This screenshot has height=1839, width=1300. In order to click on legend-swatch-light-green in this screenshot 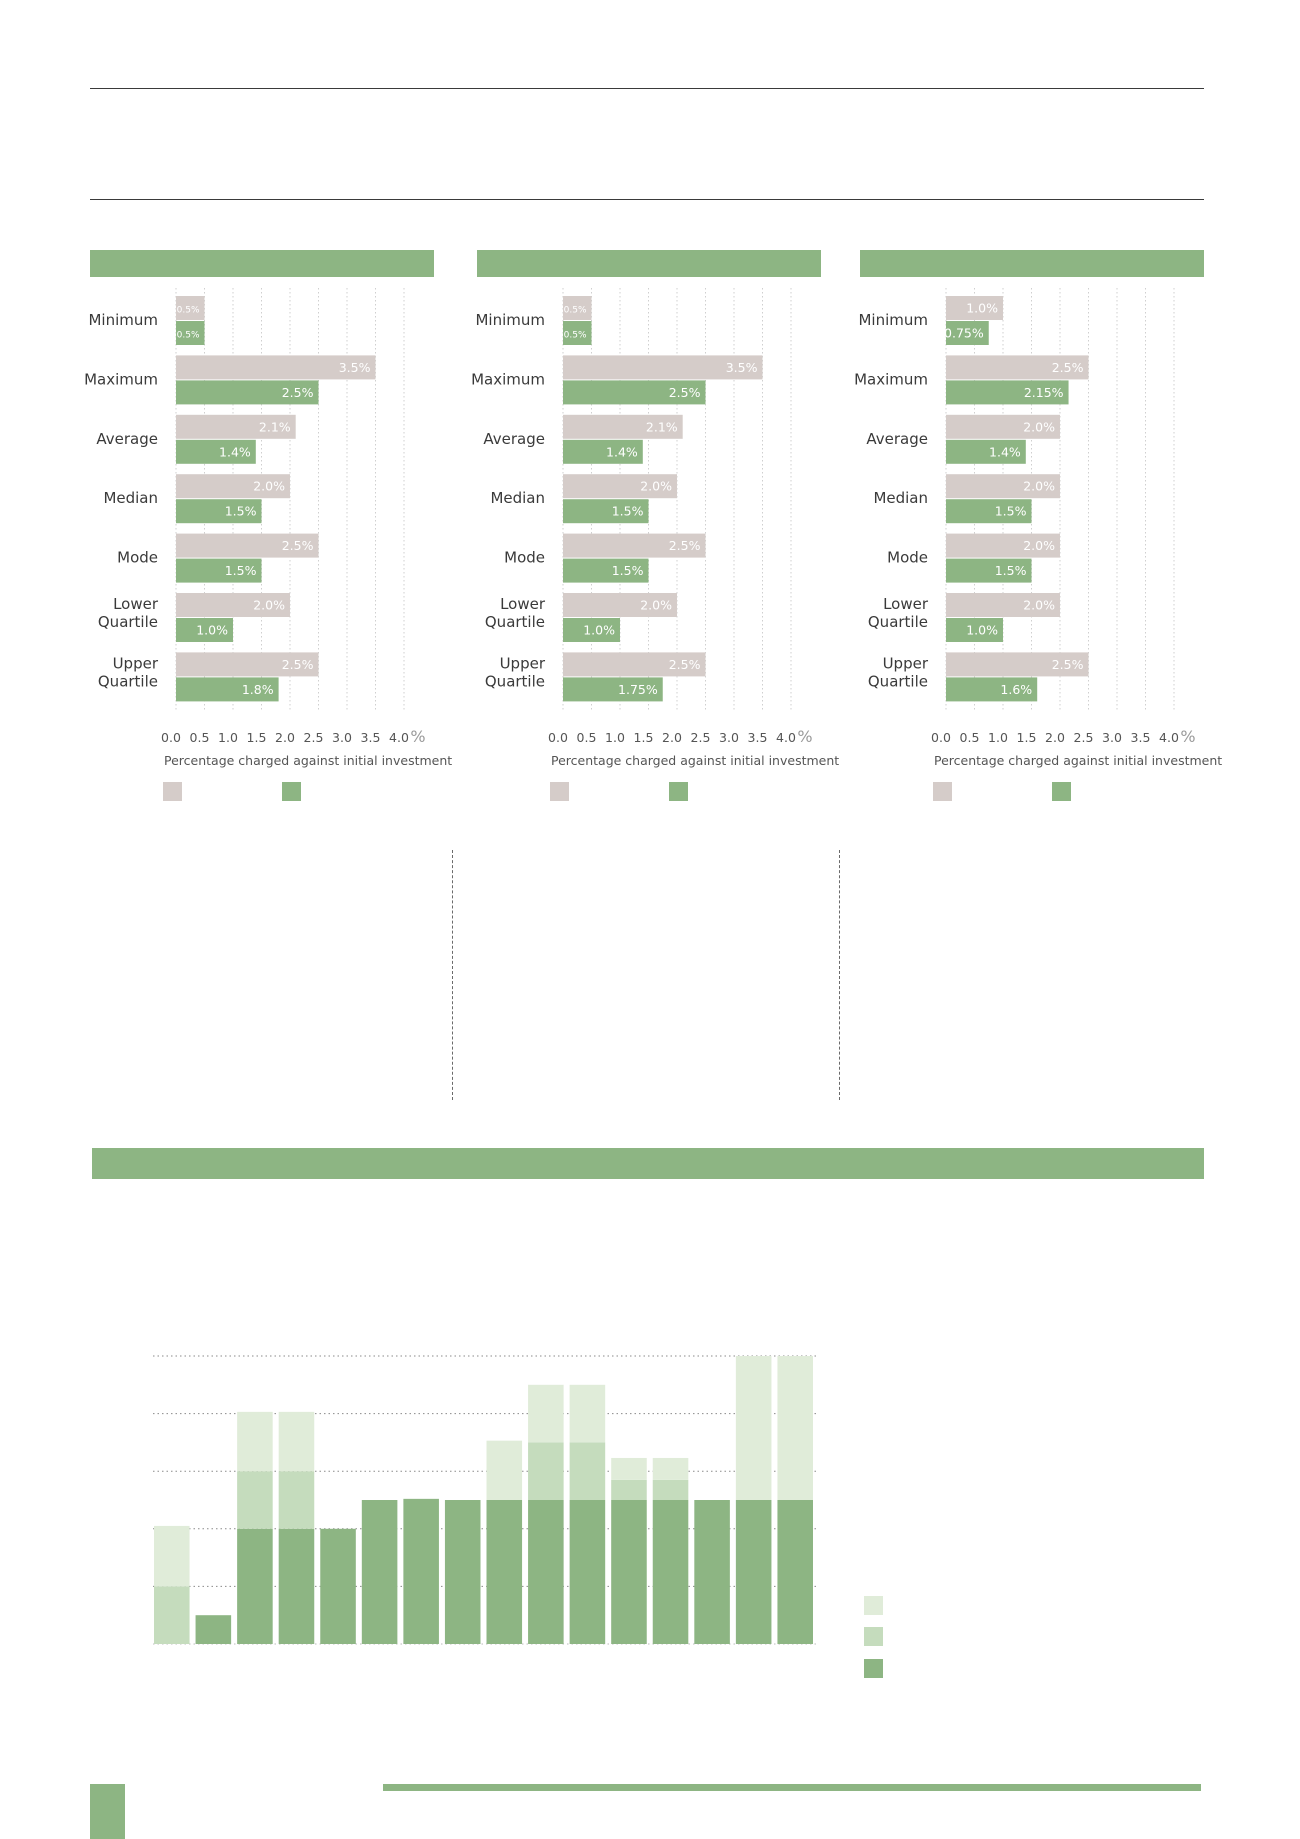, I will do `click(873, 1605)`.